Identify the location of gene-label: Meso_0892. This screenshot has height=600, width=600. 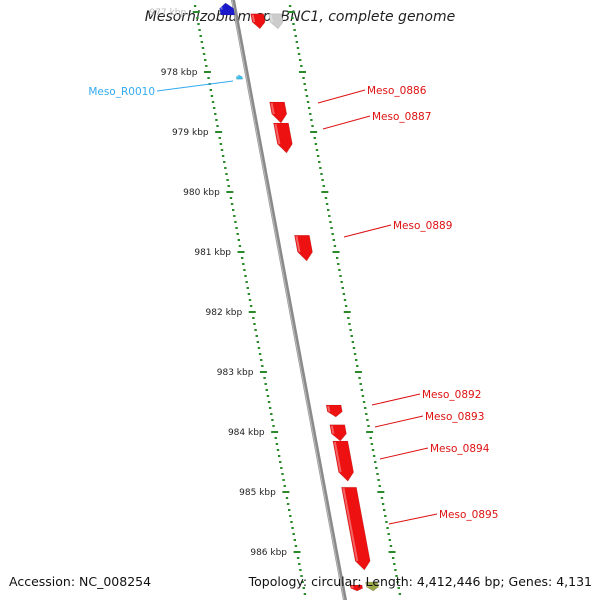
(451, 395).